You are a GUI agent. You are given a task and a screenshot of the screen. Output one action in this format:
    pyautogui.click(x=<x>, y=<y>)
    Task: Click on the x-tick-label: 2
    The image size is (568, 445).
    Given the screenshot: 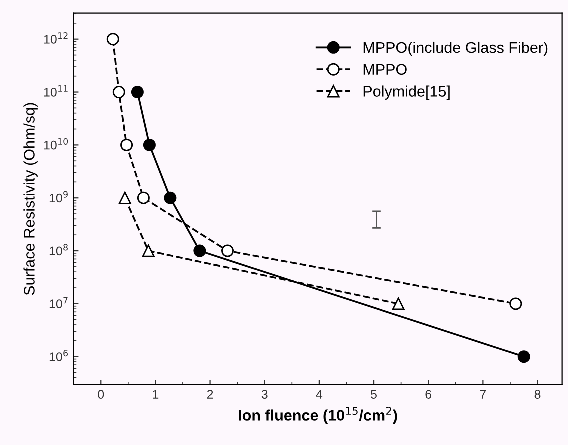 What is the action you would take?
    pyautogui.click(x=210, y=394)
    